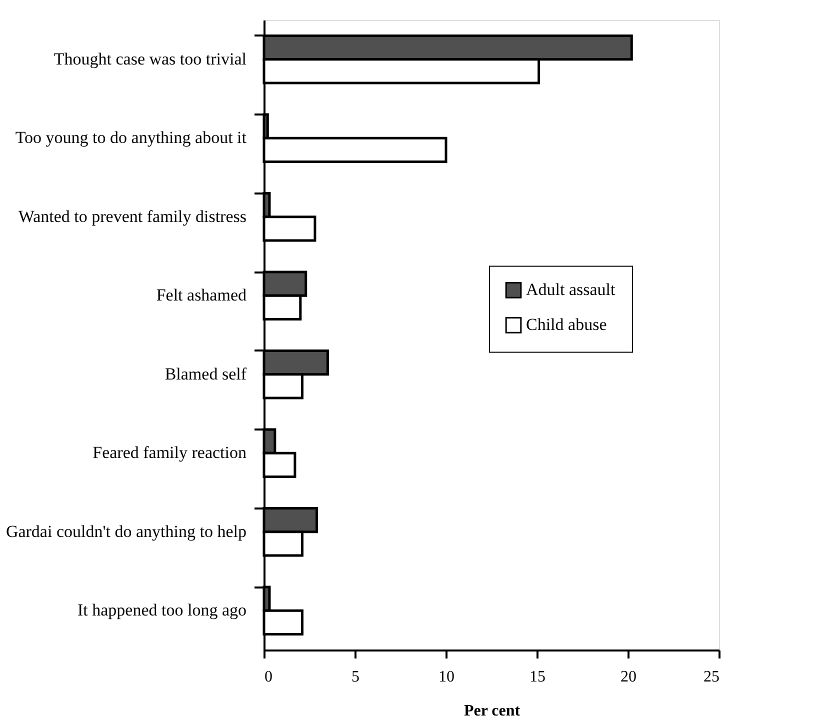 The width and height of the screenshot is (828, 726). I want to click on y-tick-label: It happened too long ago, so click(161, 610).